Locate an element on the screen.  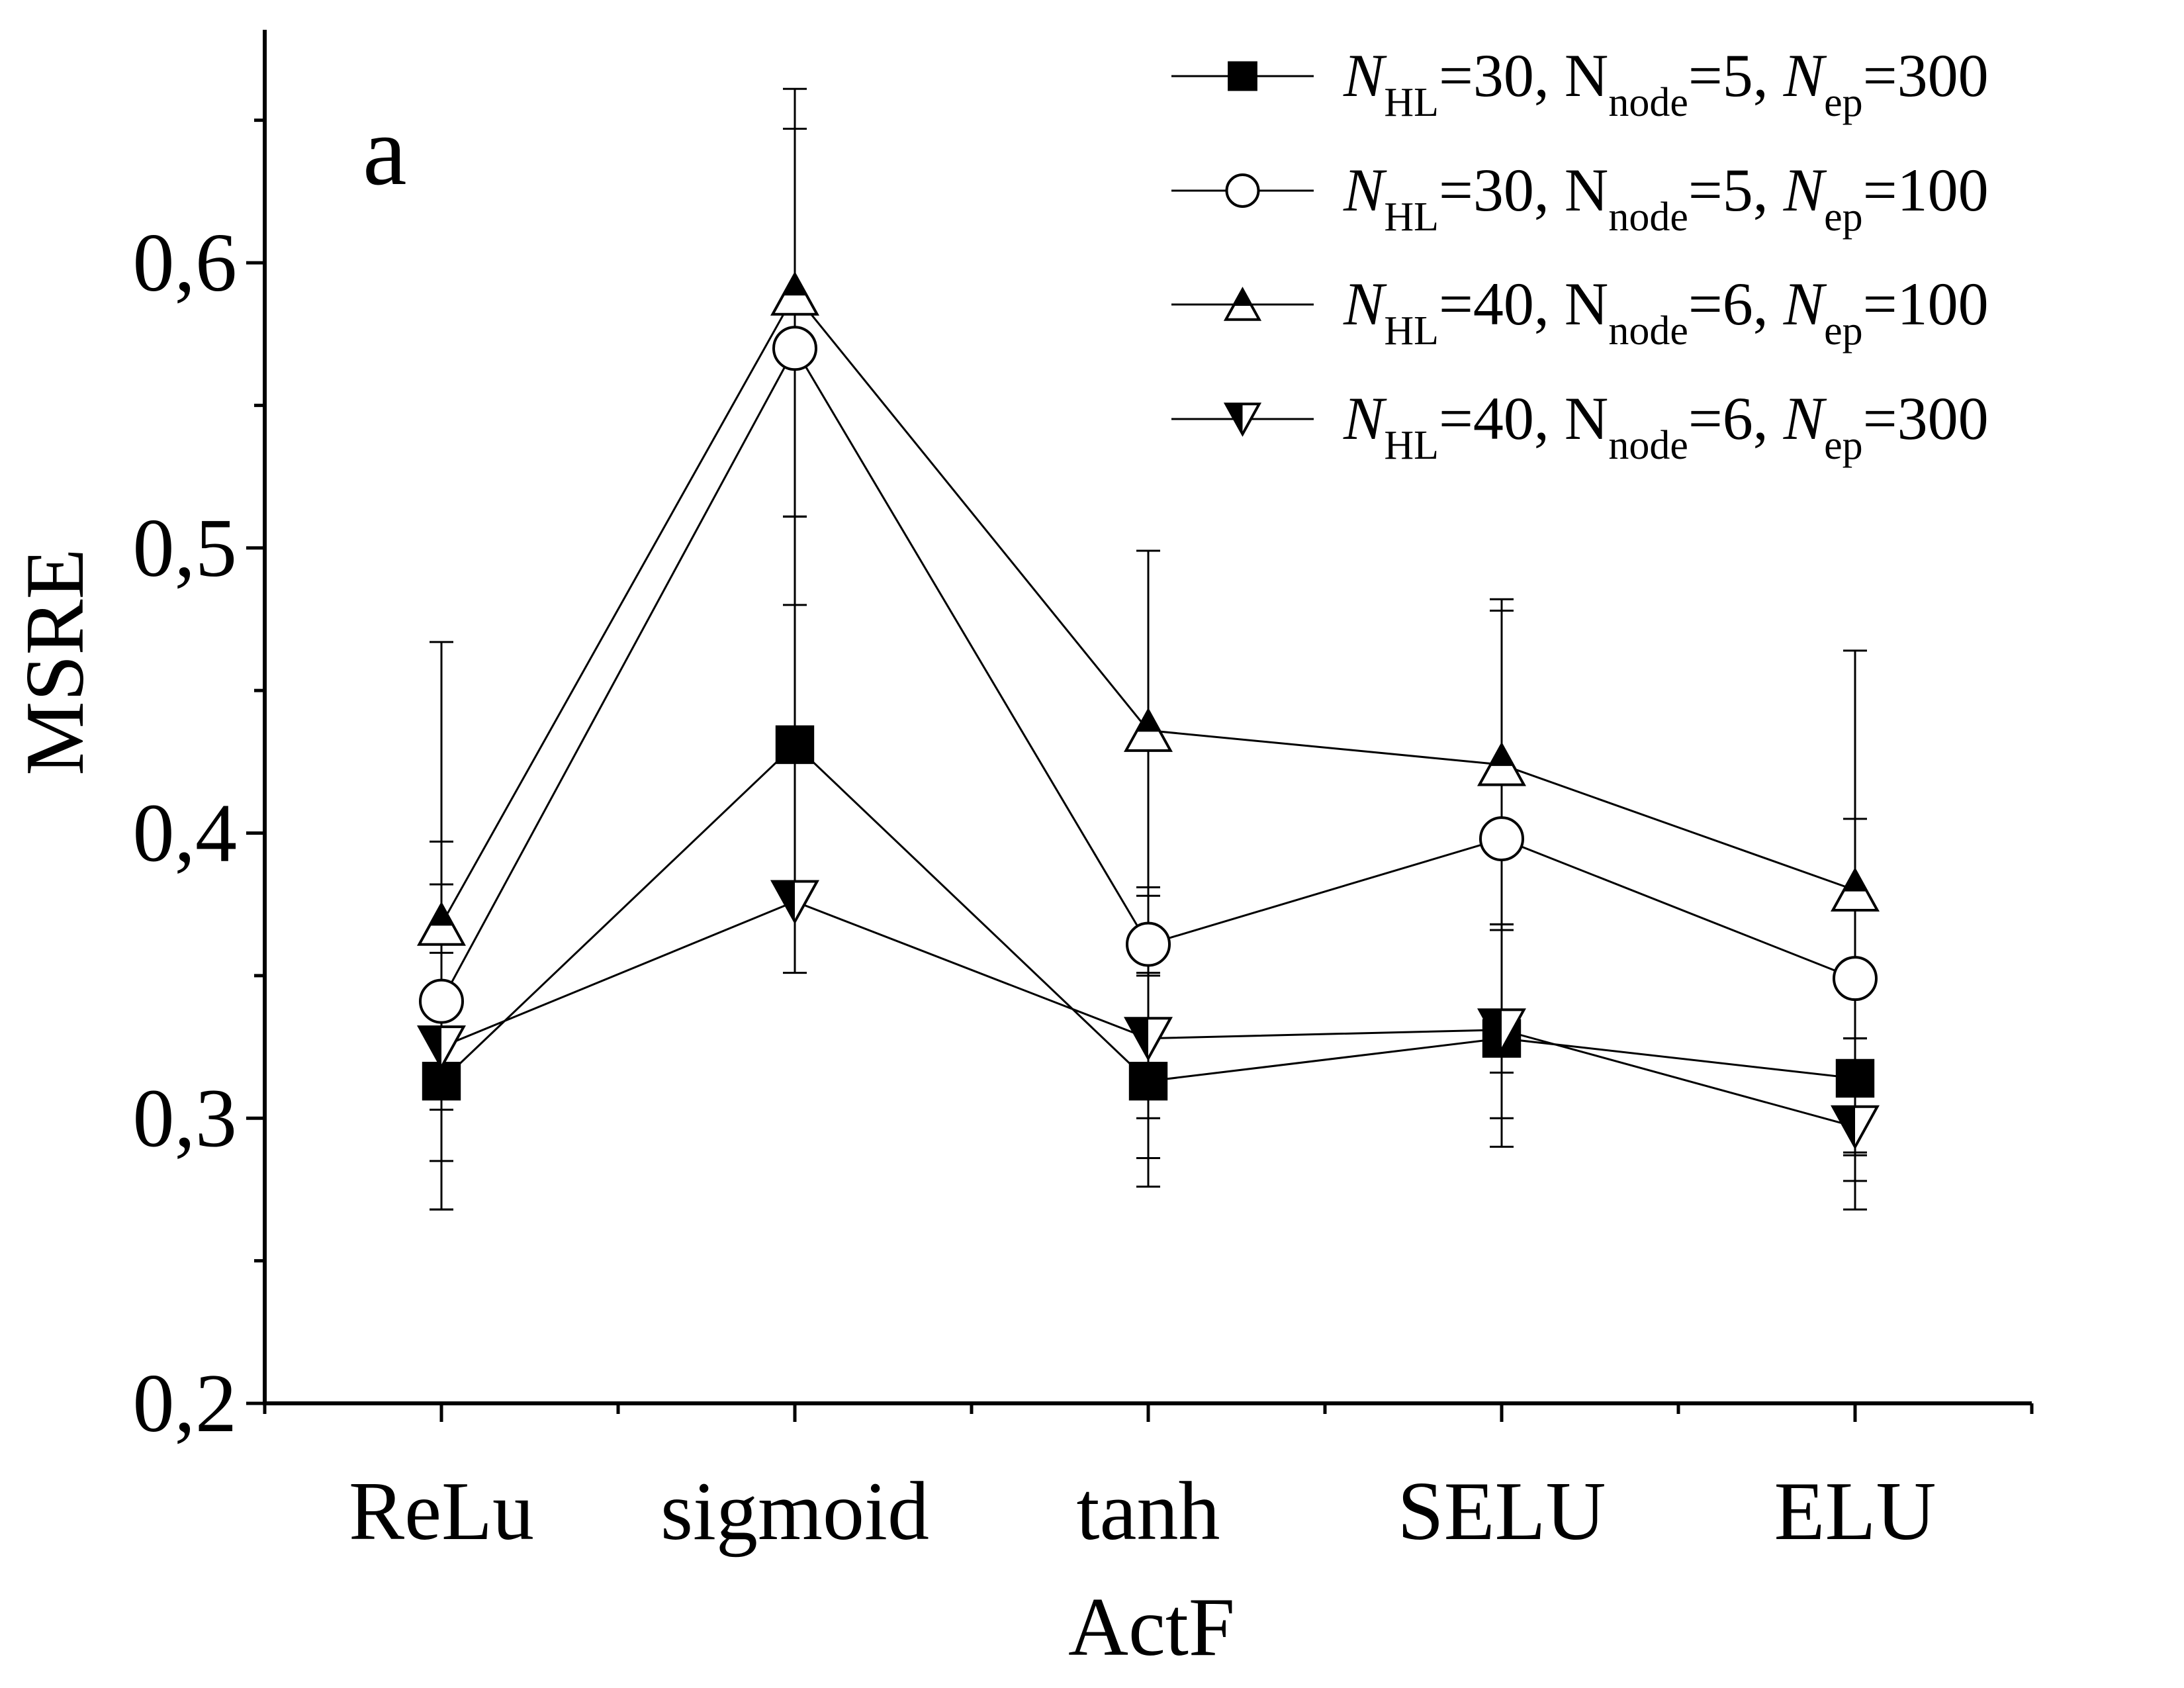
legend-entry: NHL=30, Nnode=5, Nep=100 is located at coordinates (1580, 198).